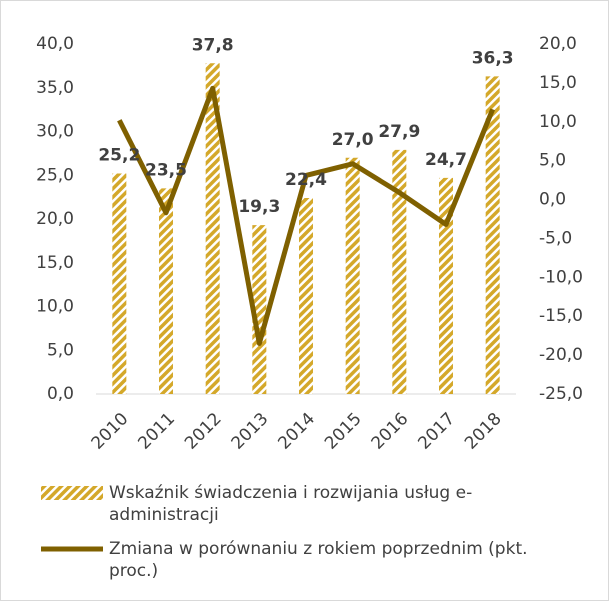 This screenshot has height=601, width=609. What do you see at coordinates (55, 88) in the screenshot?
I see `y-tick-label: 35,0` at bounding box center [55, 88].